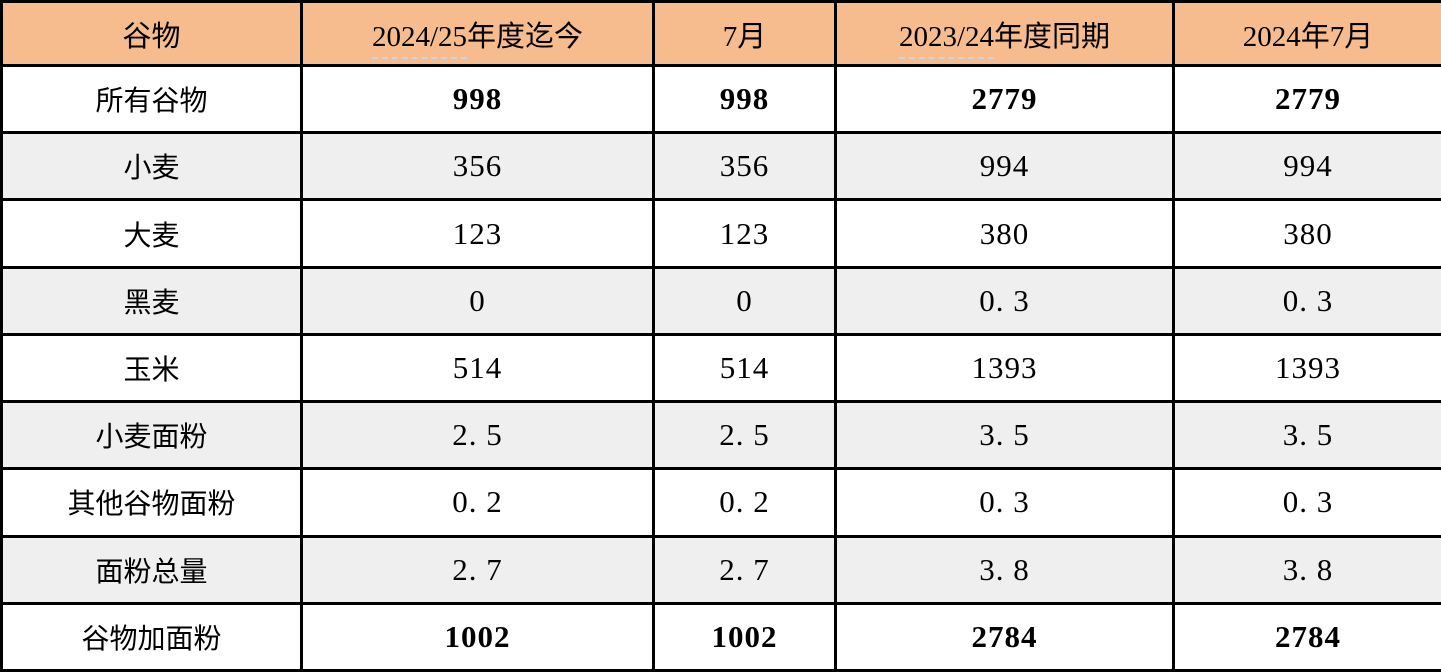 This screenshot has width=1441, height=672. I want to click on header-row: 谷物 2024/25年度迄今 7月 2023/24年度同期 2024年7月, so click(720, 33).